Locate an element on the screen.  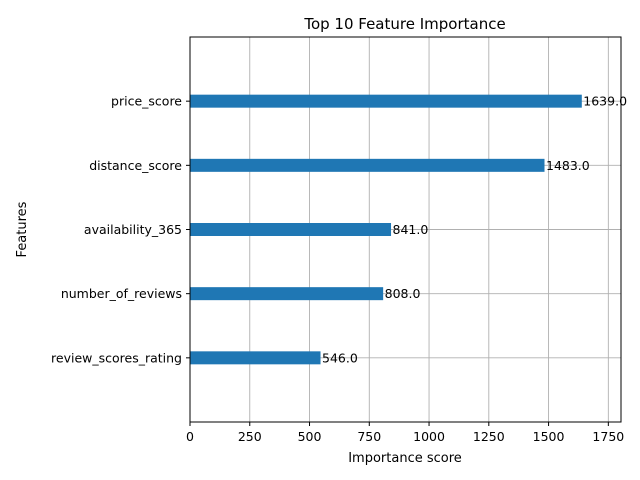
x-axis-title: Importance score is located at coordinates (405, 458).